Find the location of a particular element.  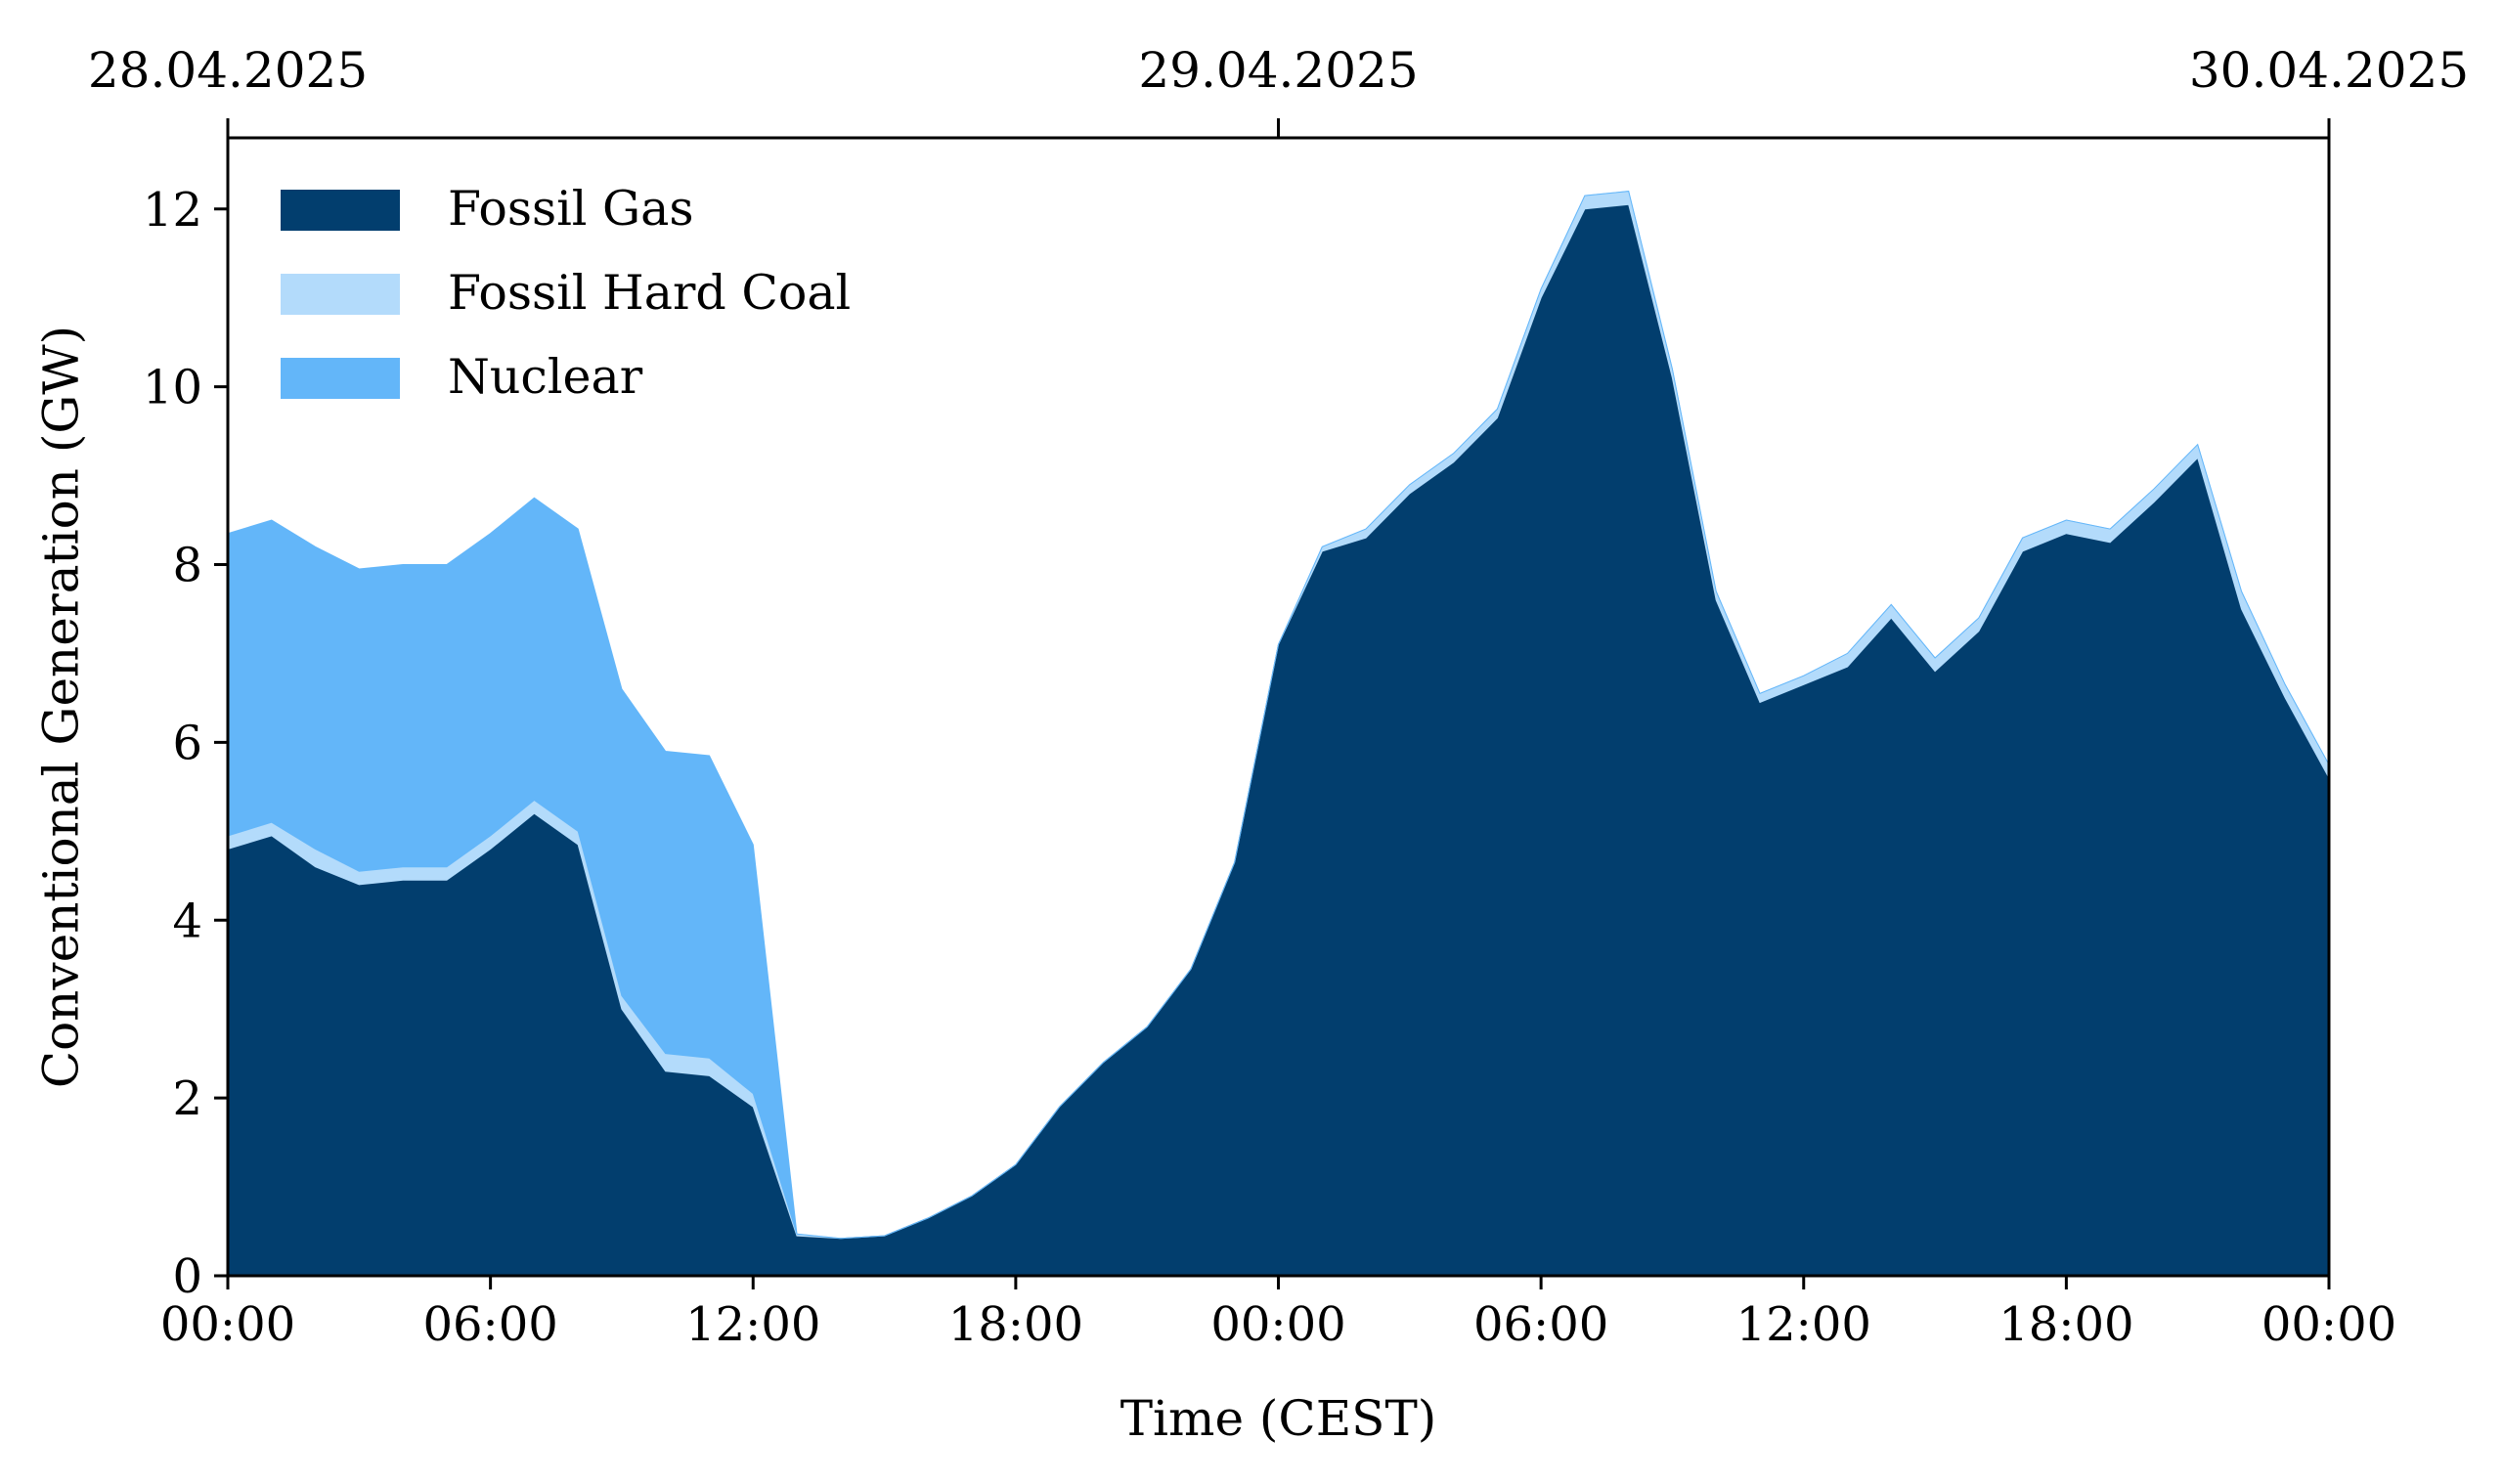

y-tick-label: 10 is located at coordinates (172, 388).